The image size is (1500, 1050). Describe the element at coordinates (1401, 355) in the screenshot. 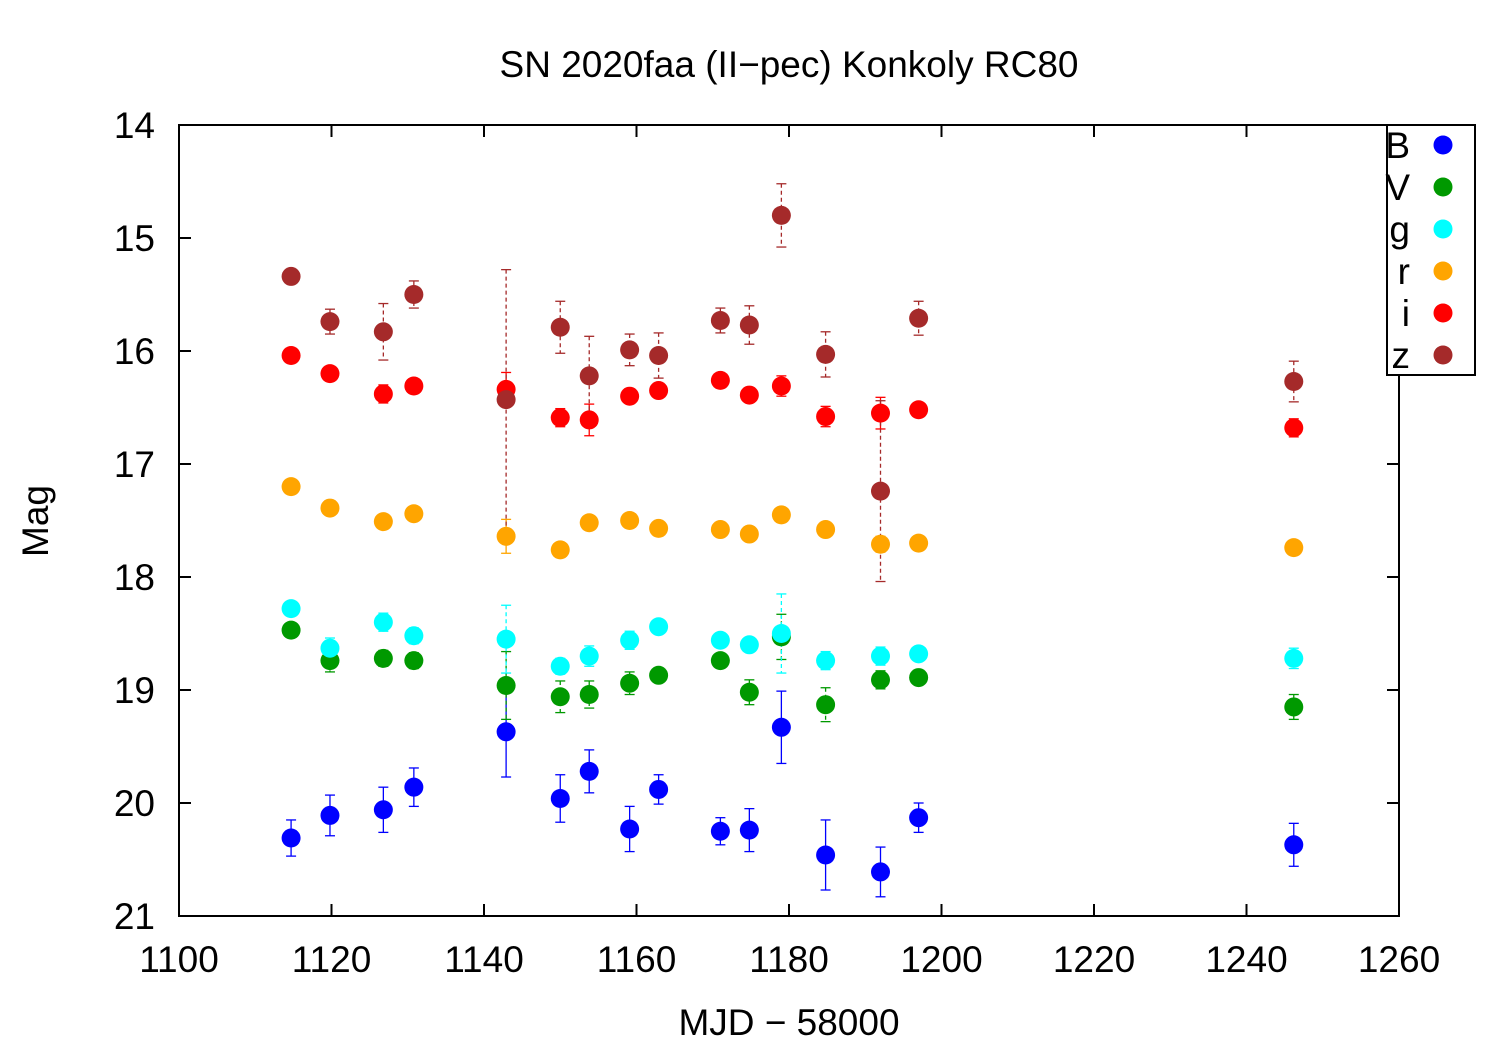

I see `legend-label-z: z` at that location.